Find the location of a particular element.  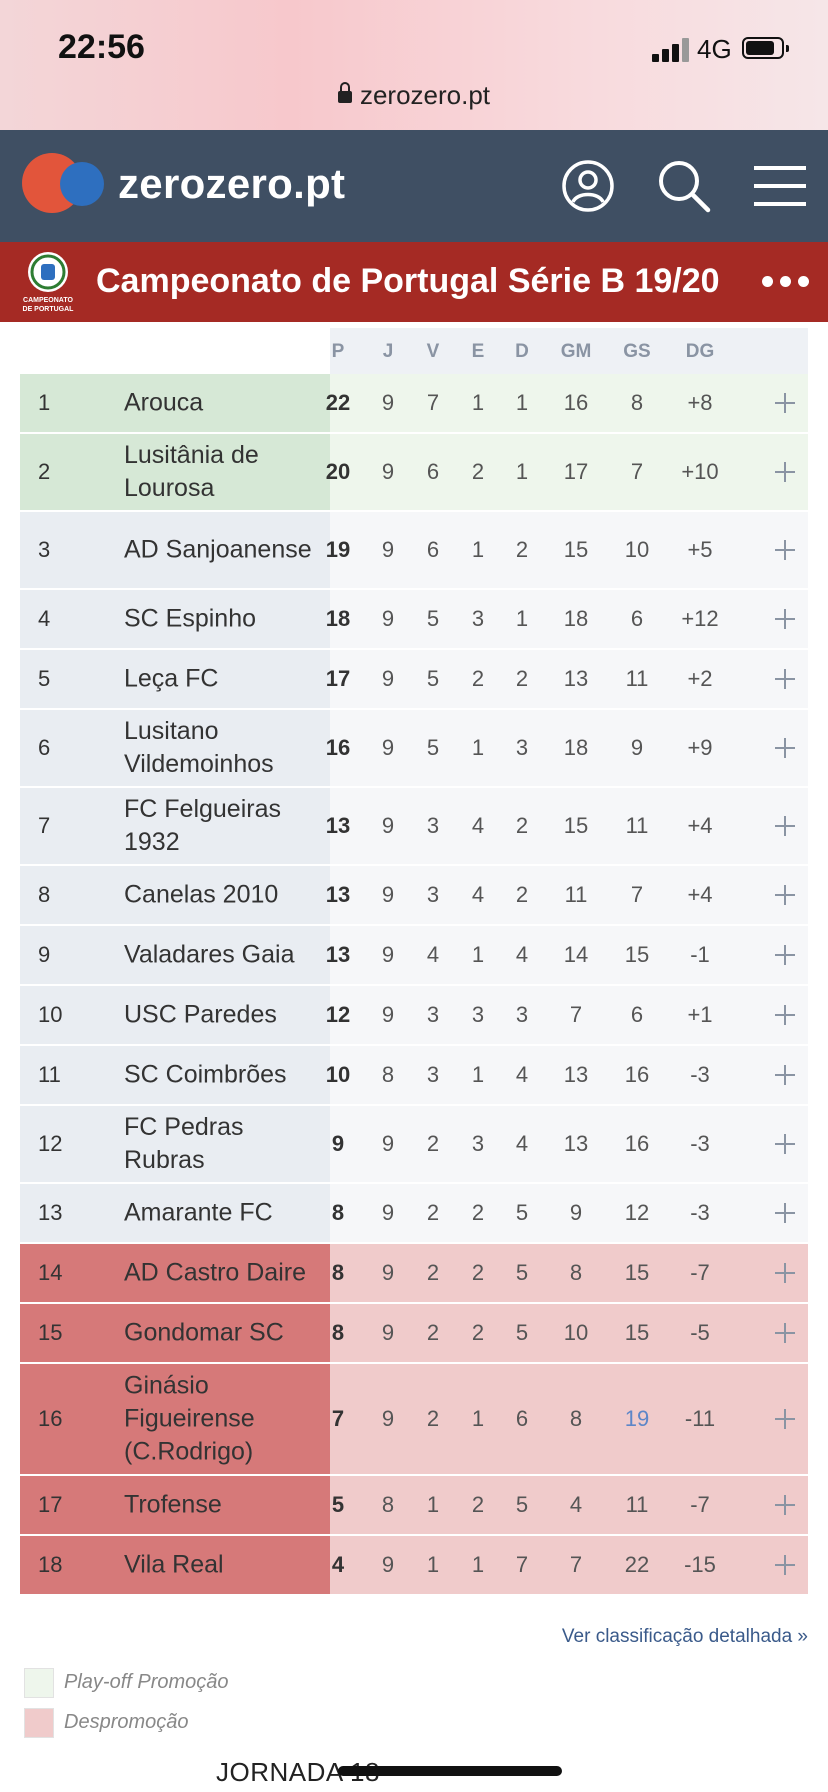

position: 3 is located at coordinates (44, 549).